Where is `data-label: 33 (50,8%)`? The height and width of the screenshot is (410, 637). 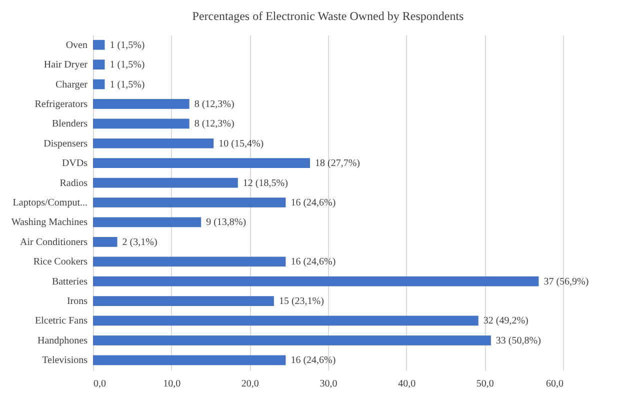
data-label: 33 (50,8%) is located at coordinates (518, 340).